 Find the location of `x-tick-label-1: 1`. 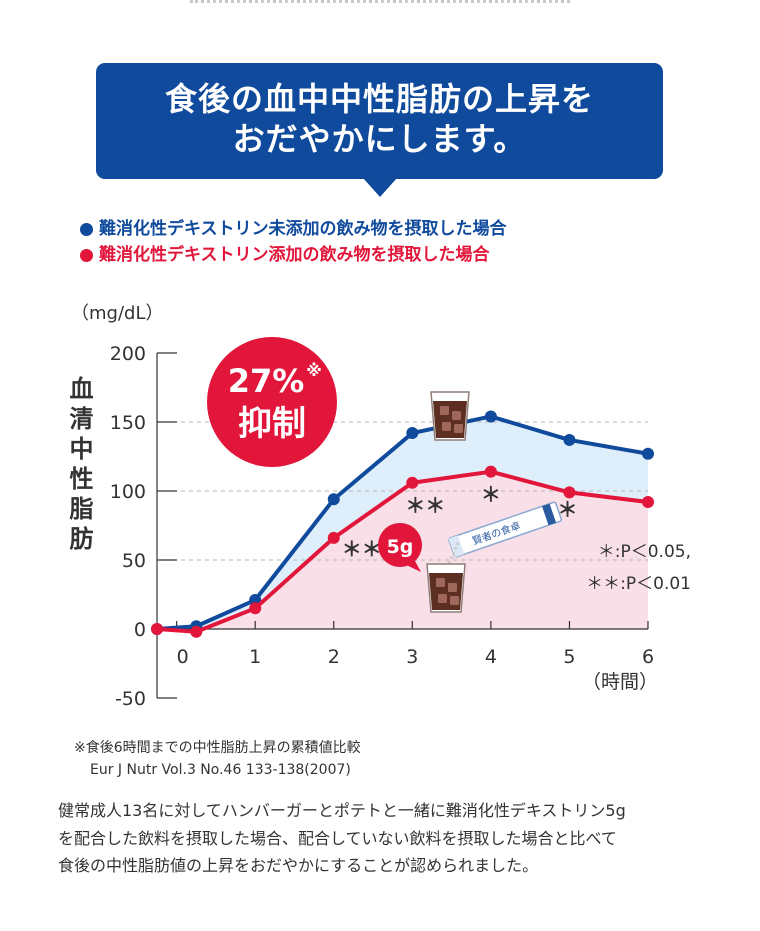

x-tick-label-1: 1 is located at coordinates (255, 657).